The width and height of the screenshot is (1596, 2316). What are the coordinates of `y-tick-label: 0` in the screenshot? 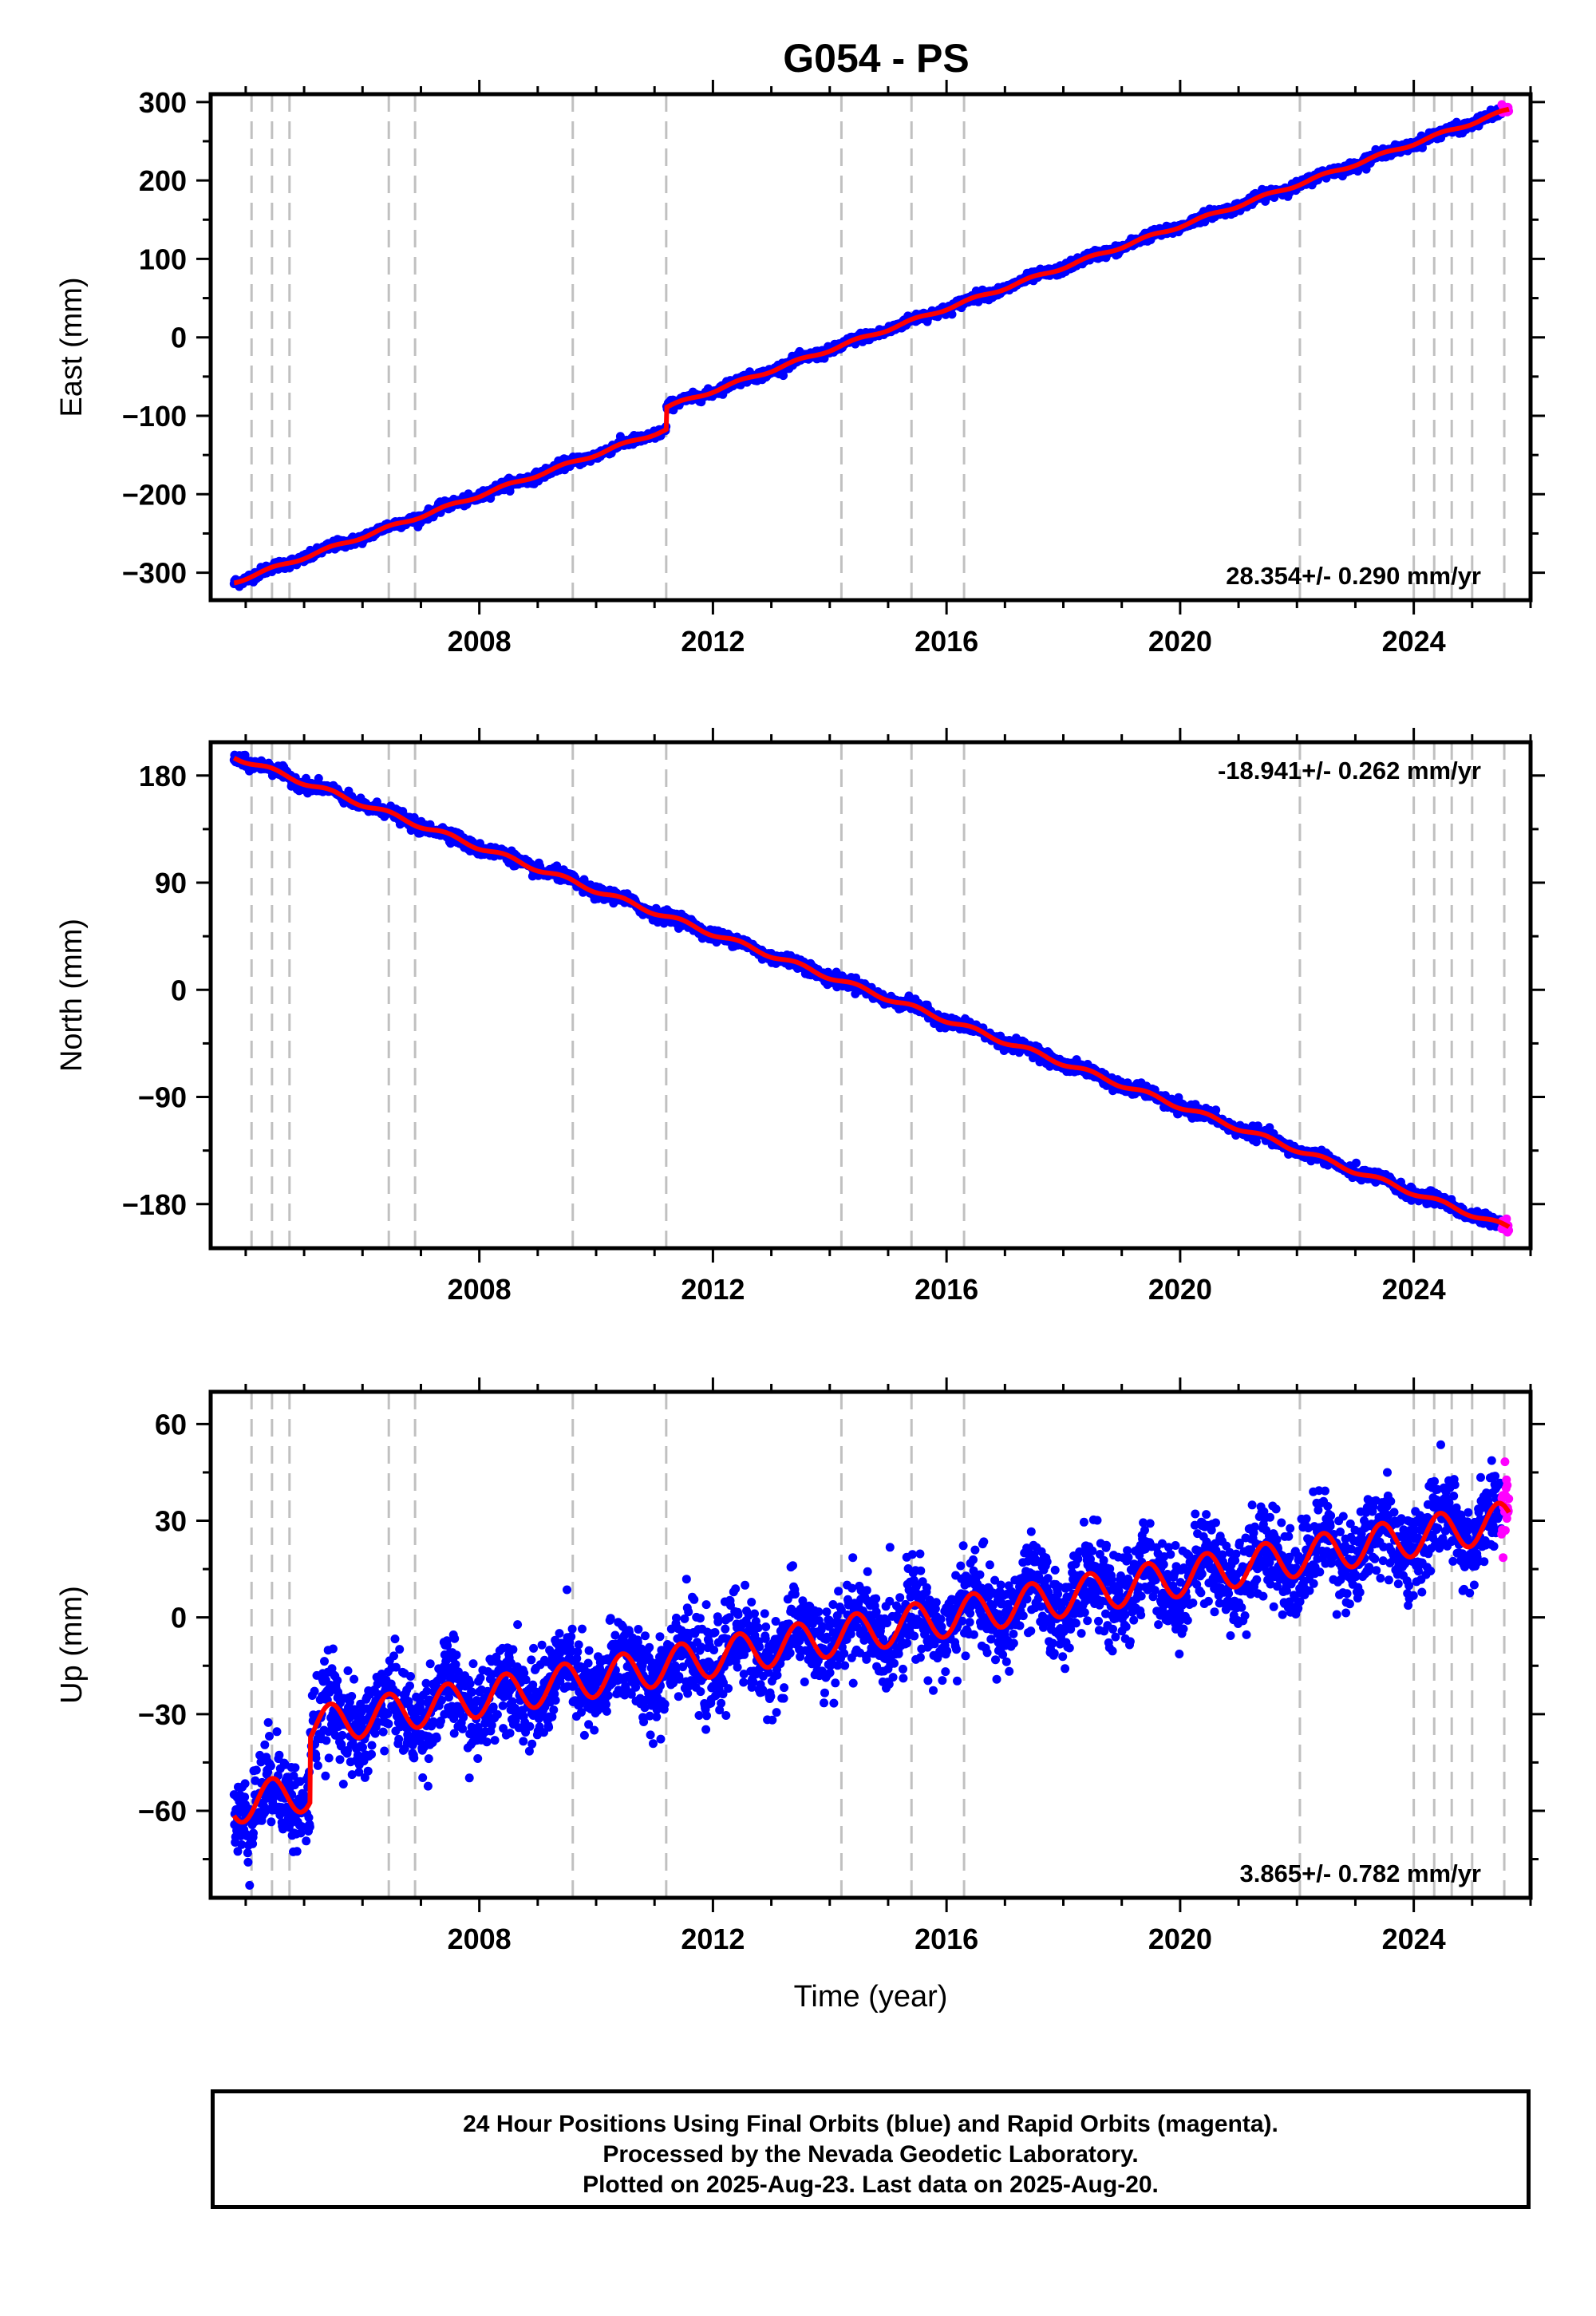 It's located at (179, 338).